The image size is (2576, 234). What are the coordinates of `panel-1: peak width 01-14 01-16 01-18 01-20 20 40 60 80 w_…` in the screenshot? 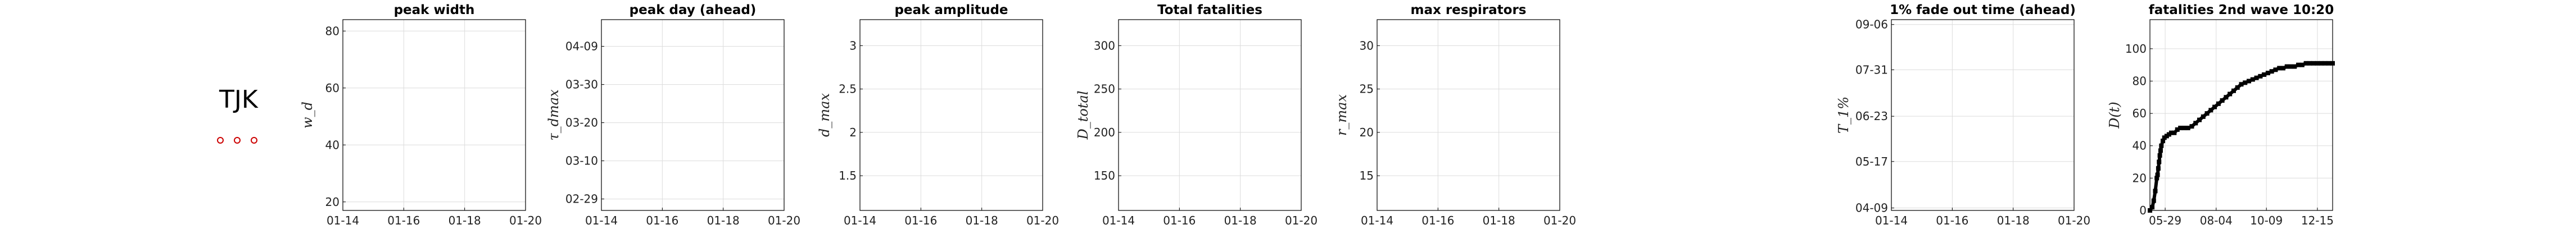 It's located at (421, 115).